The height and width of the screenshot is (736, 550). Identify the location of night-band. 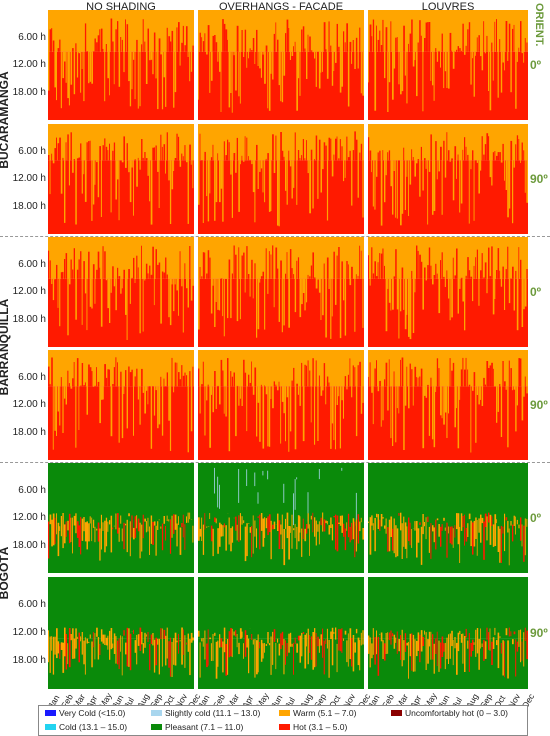
(121, 258).